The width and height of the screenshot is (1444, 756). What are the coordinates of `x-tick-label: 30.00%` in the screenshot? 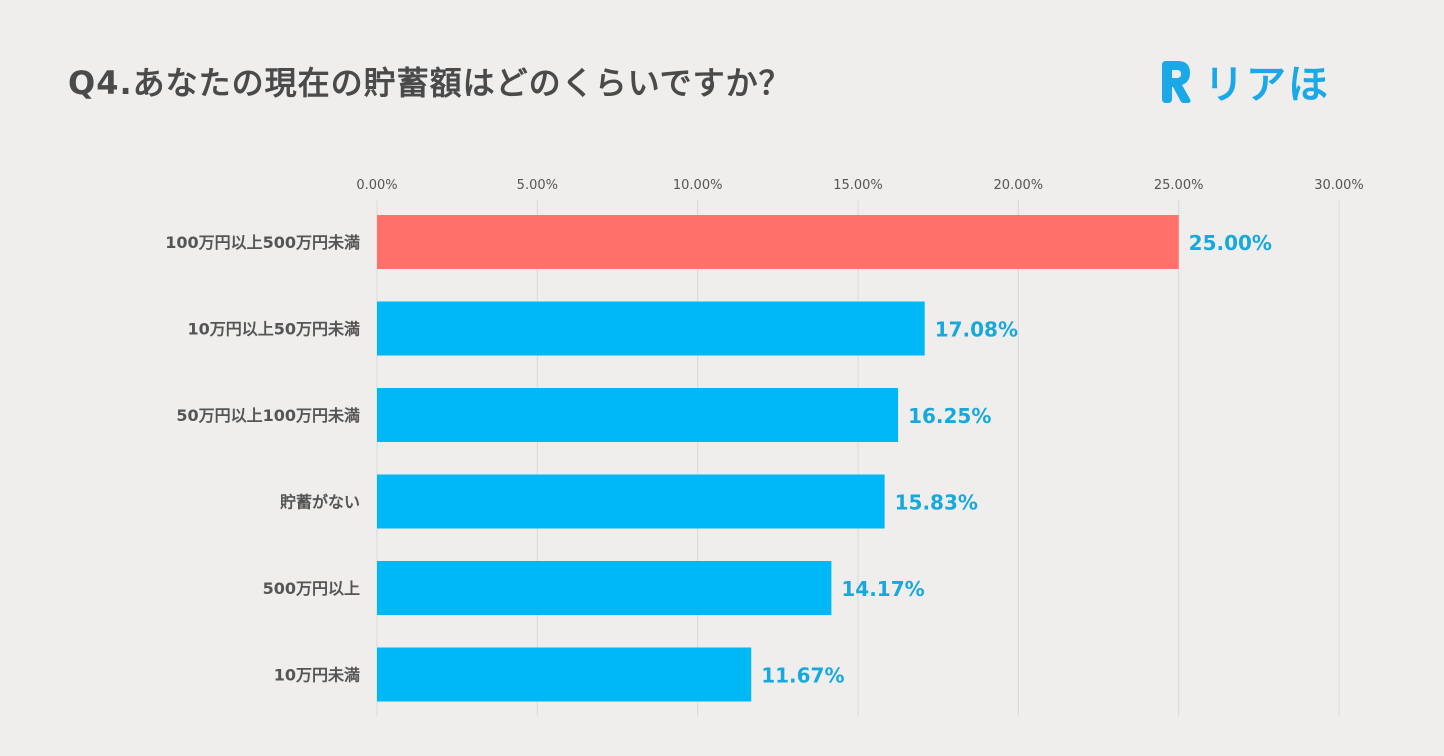 It's located at (1339, 185).